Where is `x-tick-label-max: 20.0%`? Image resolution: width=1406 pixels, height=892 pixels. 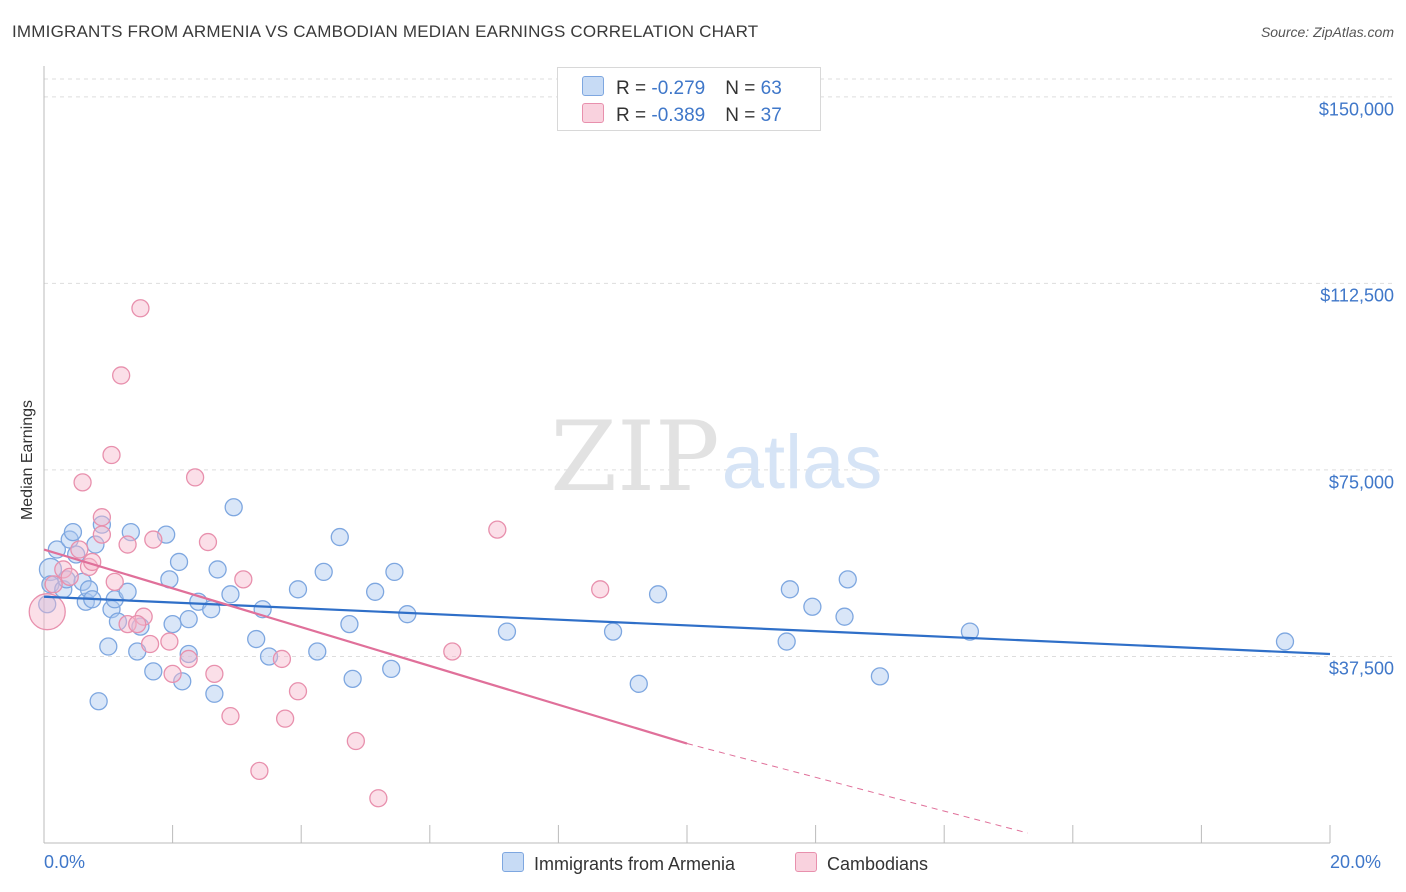 x-tick-label-max: 20.0% is located at coordinates (1356, 862).